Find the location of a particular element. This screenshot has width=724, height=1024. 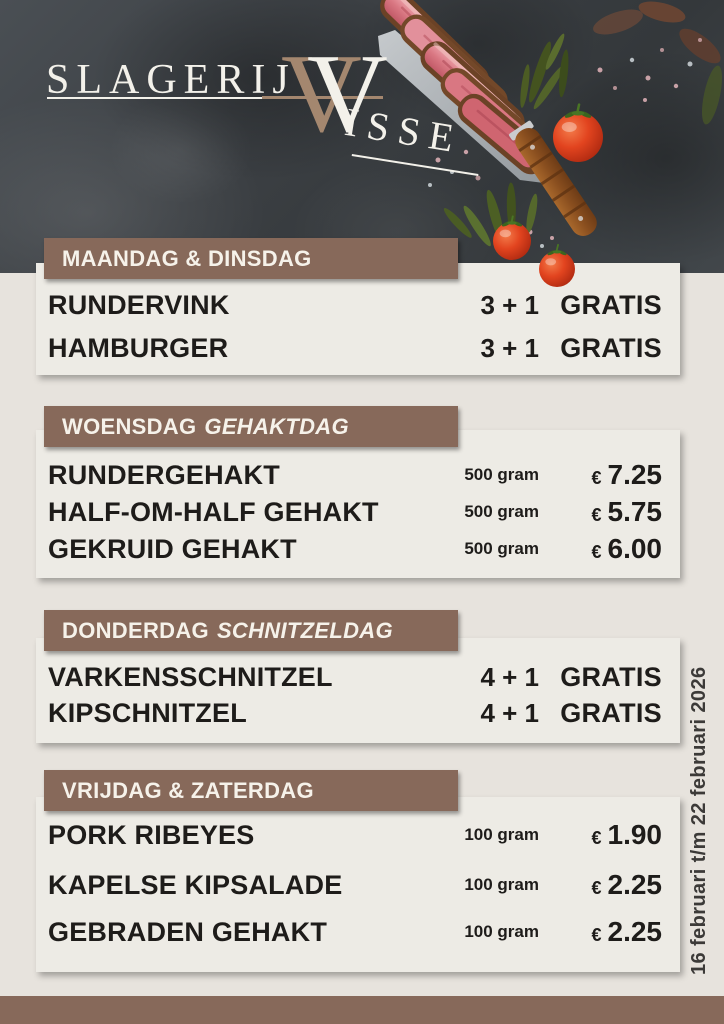

section-day-label: WOENSDAG is located at coordinates (129, 426).